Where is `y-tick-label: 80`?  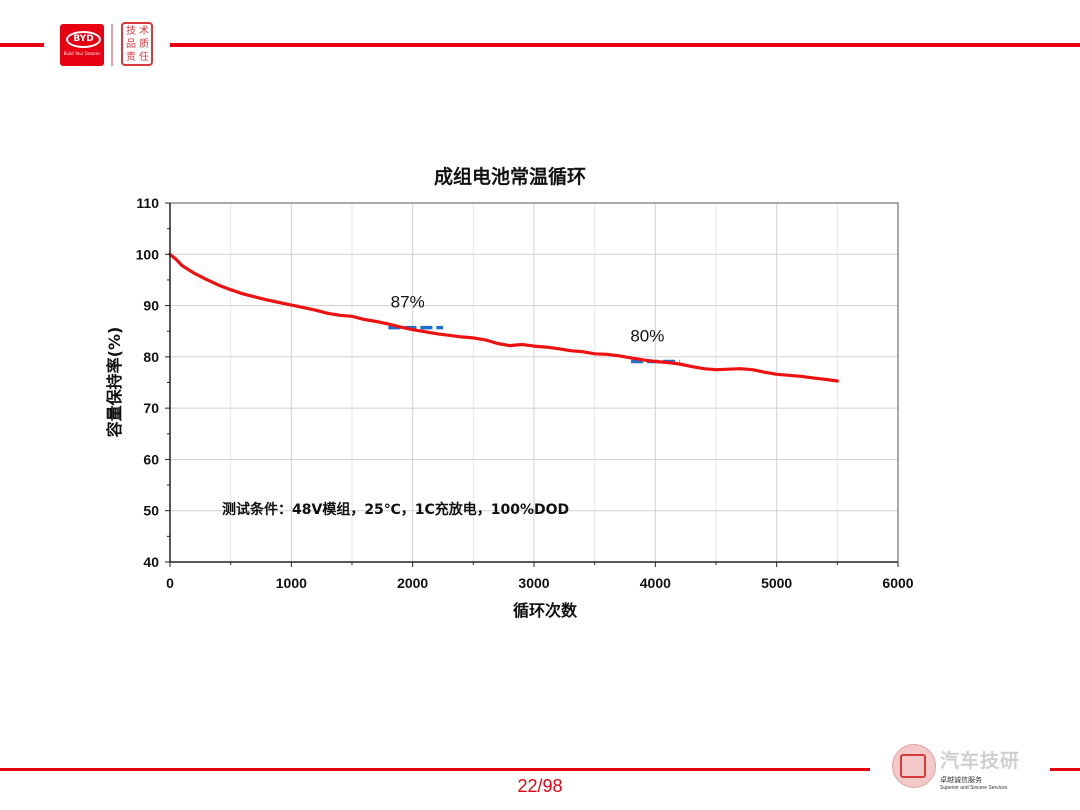 y-tick-label: 80 is located at coordinates (151, 357).